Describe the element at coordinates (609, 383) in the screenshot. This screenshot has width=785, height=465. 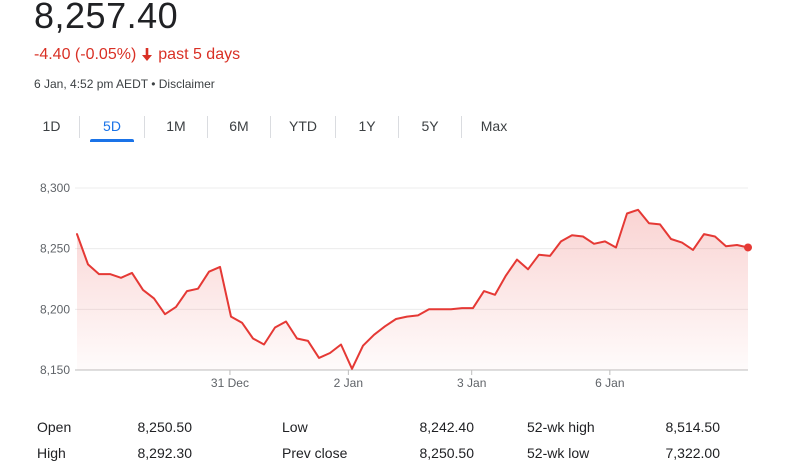
I see `x-tick-label: 6 Jan` at that location.